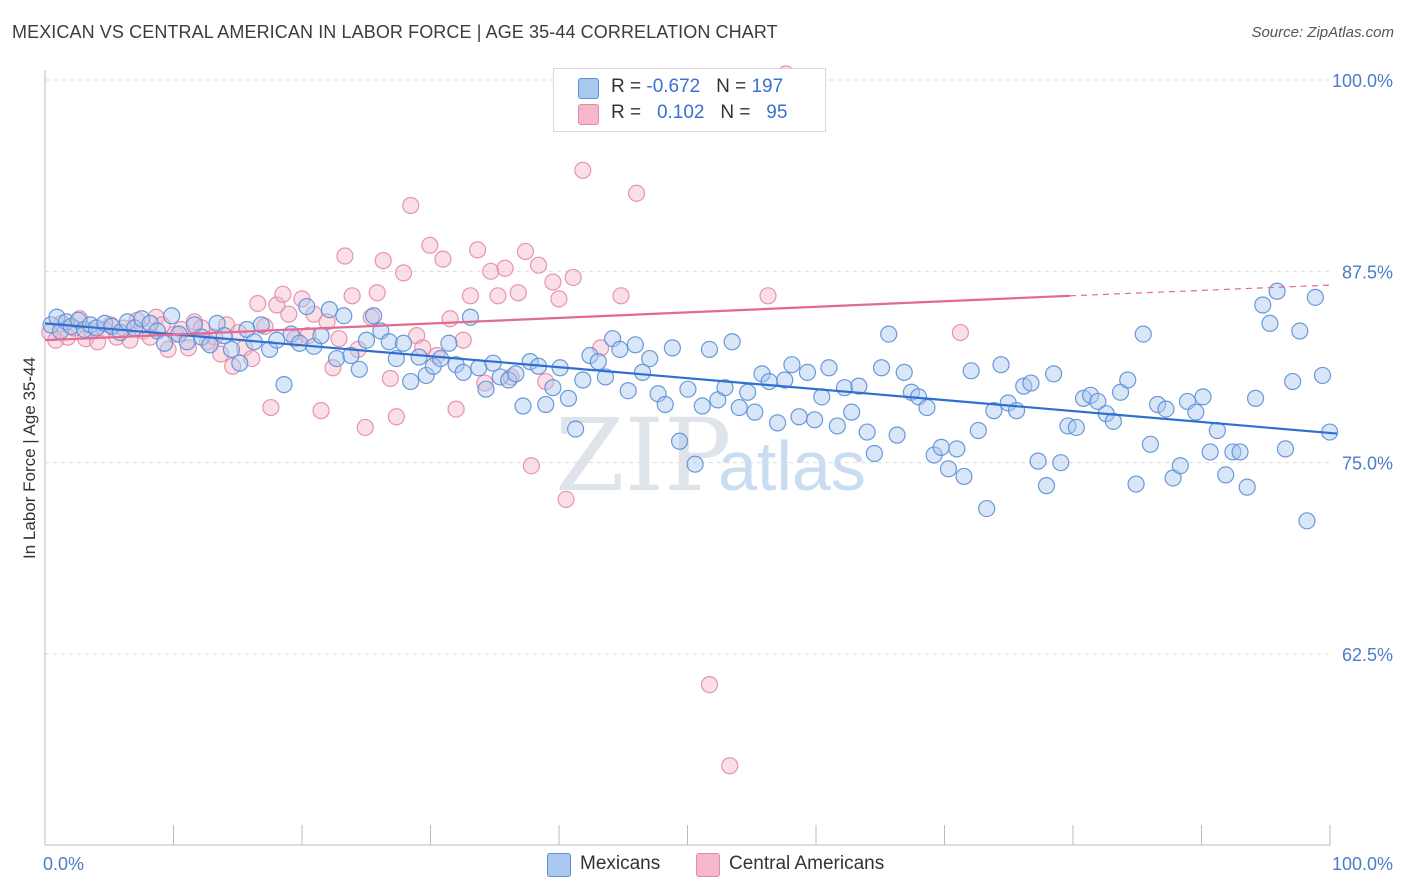 The image size is (1406, 892). I want to click on legend-swatch-blue, so click(588, 88).